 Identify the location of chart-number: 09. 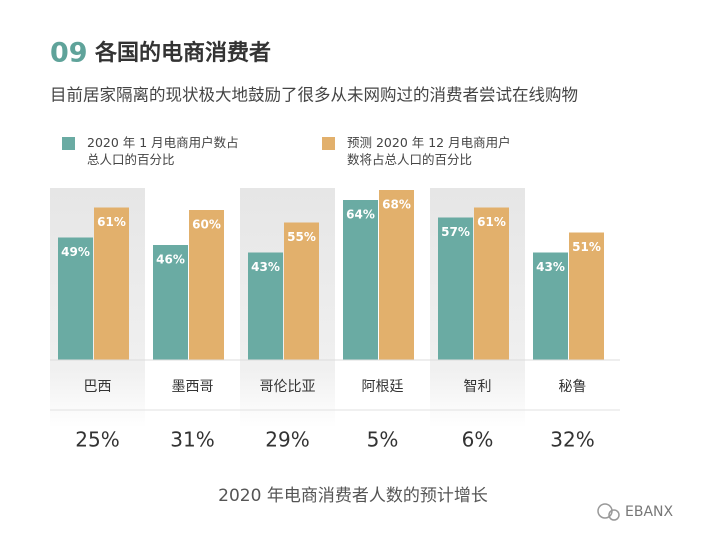
(69, 53).